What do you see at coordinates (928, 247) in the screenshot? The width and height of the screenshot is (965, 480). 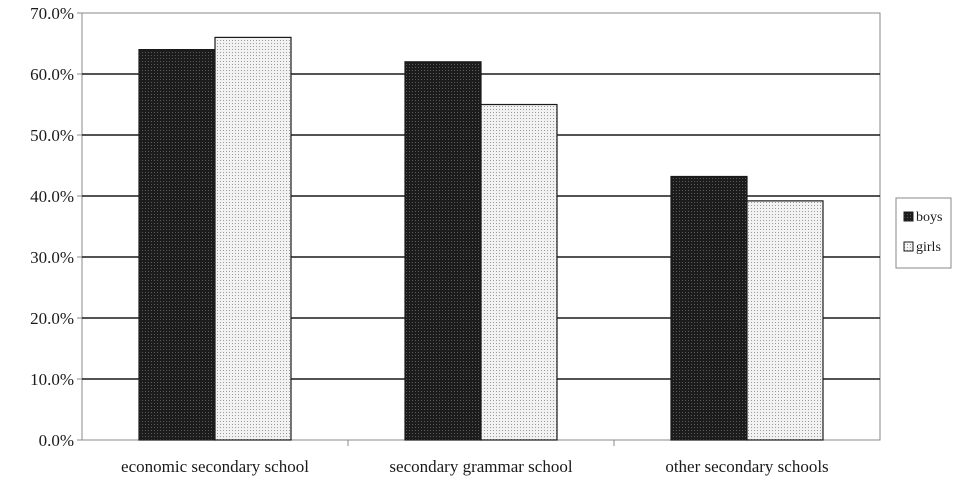 I see `legend-label-girls: girls` at bounding box center [928, 247].